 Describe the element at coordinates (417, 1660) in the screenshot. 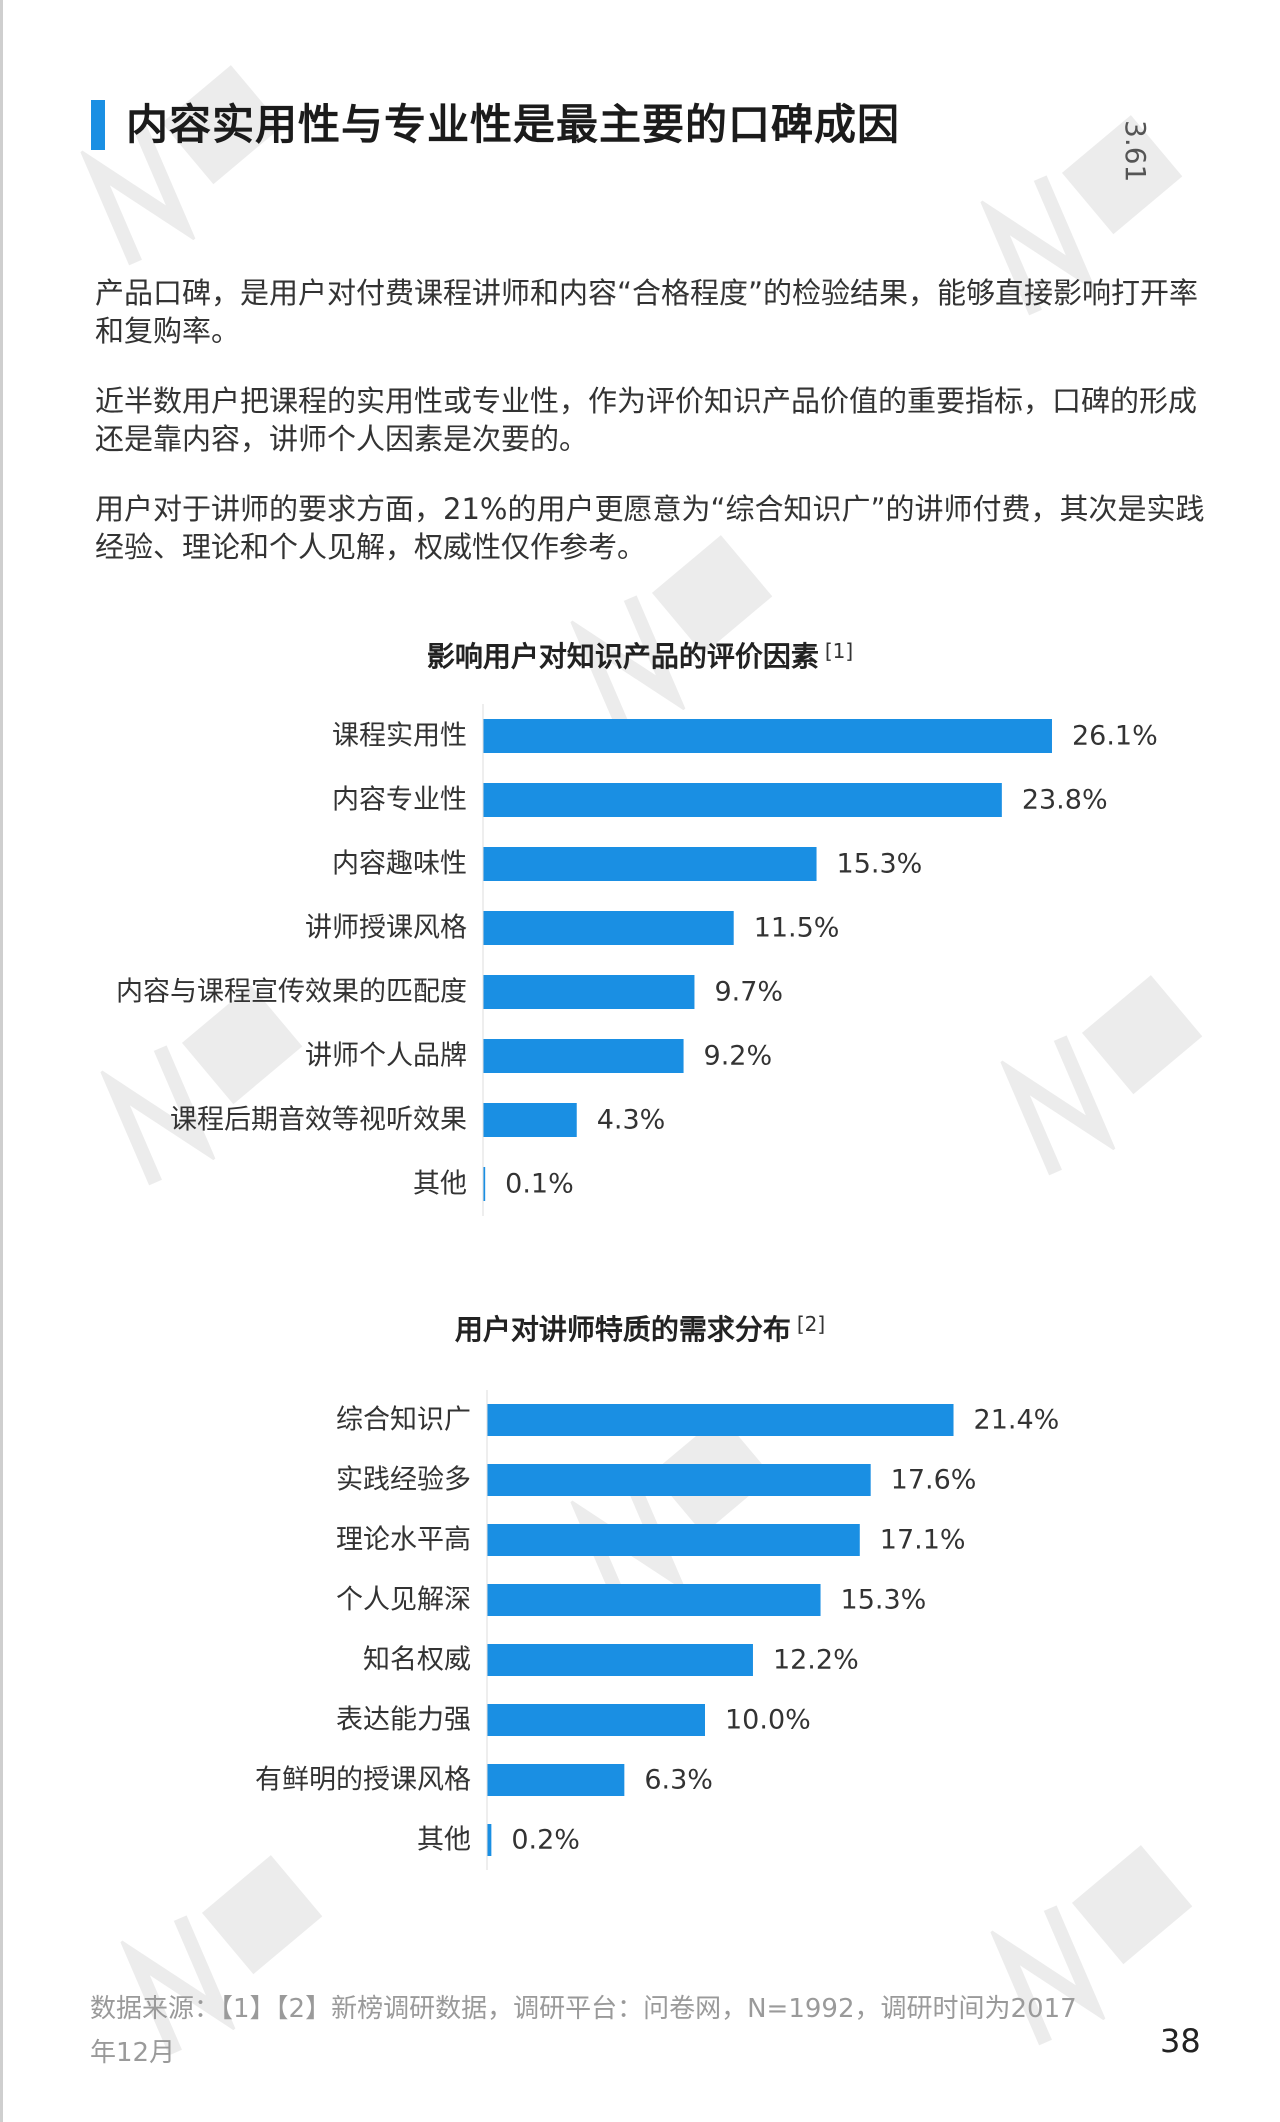

I see `category-label: 知名权威` at that location.